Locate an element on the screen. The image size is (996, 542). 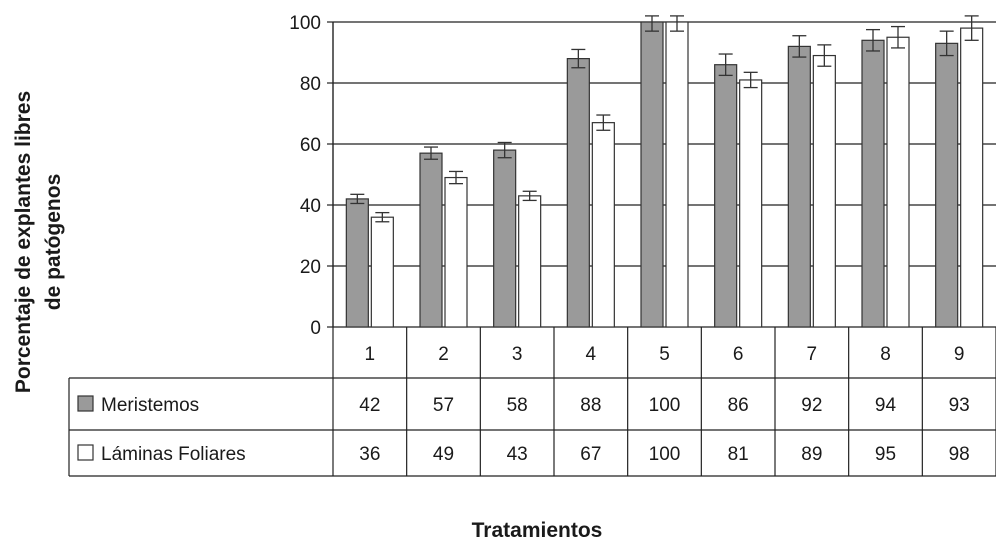
table-value: 93 is located at coordinates (959, 405).